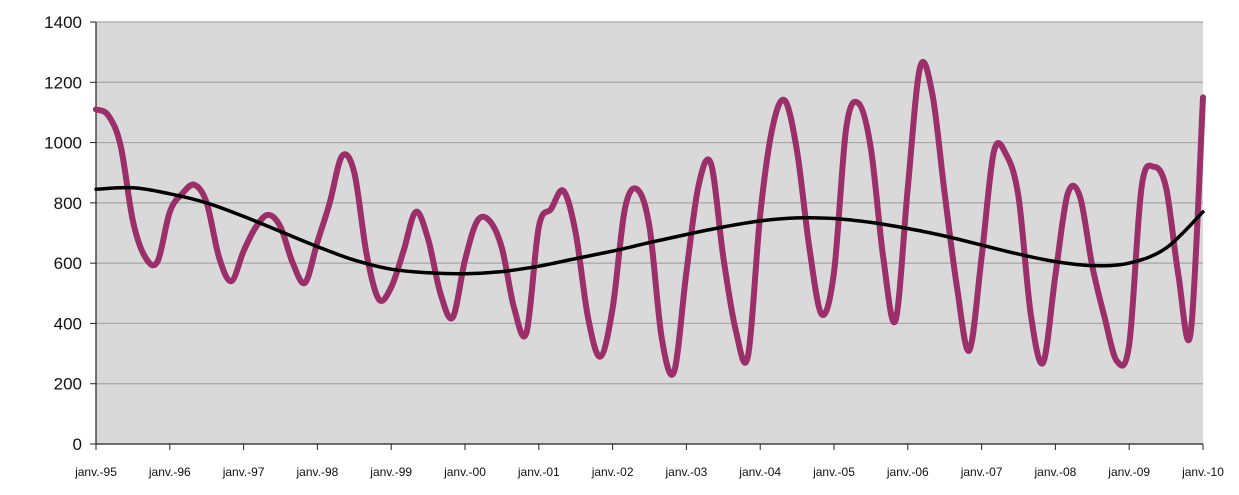  What do you see at coordinates (685, 472) in the screenshot?
I see `x-tick-label: janv.-03` at bounding box center [685, 472].